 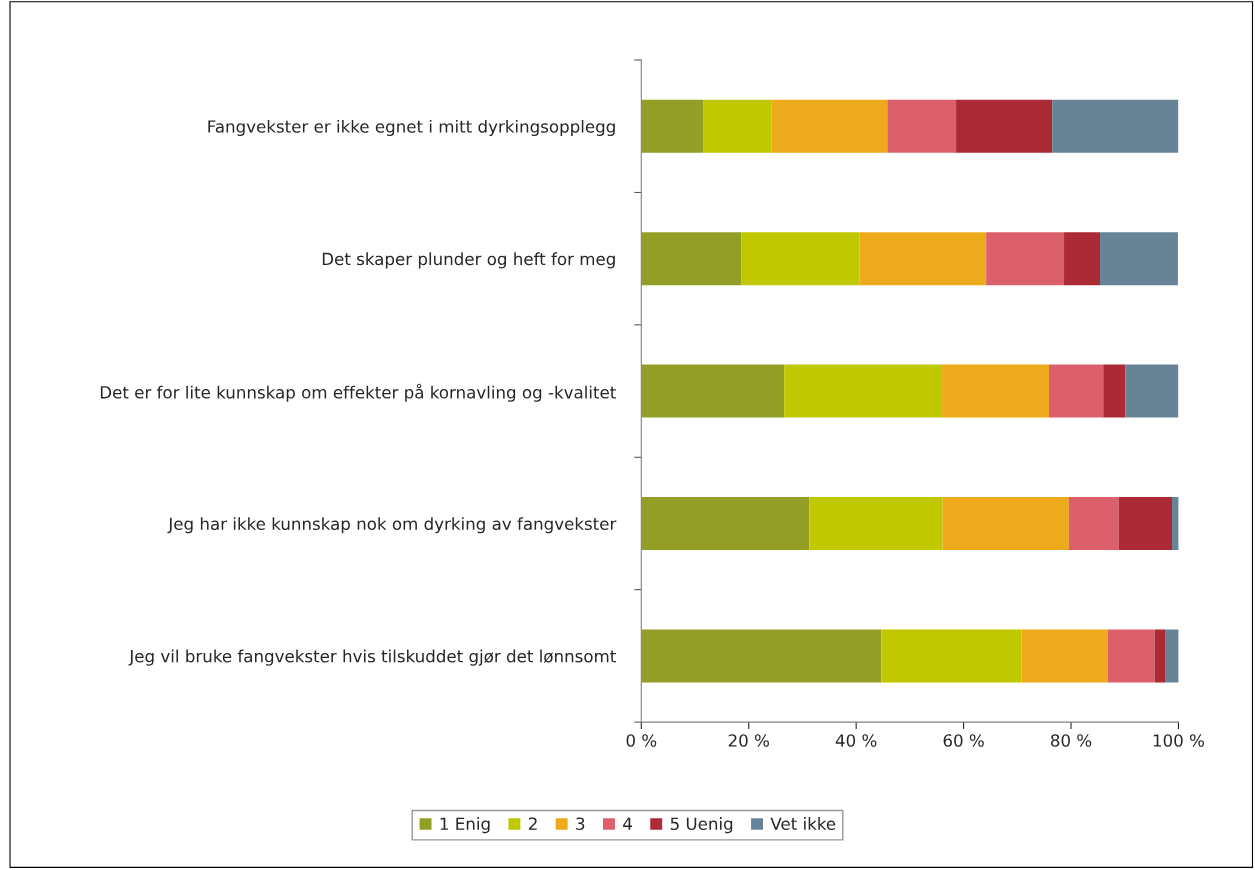 I want to click on legend-label: 5 Uenig, so click(x=701, y=825).